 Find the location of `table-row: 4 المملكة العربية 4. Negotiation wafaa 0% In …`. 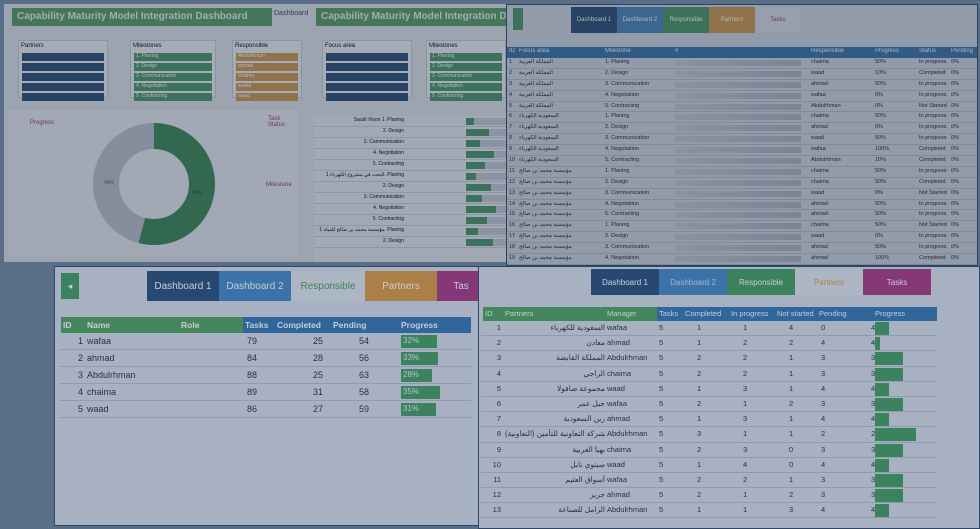

table-row: 4 المملكة العربية 4. Negotiation wafaa 0% In … is located at coordinates (742, 96).